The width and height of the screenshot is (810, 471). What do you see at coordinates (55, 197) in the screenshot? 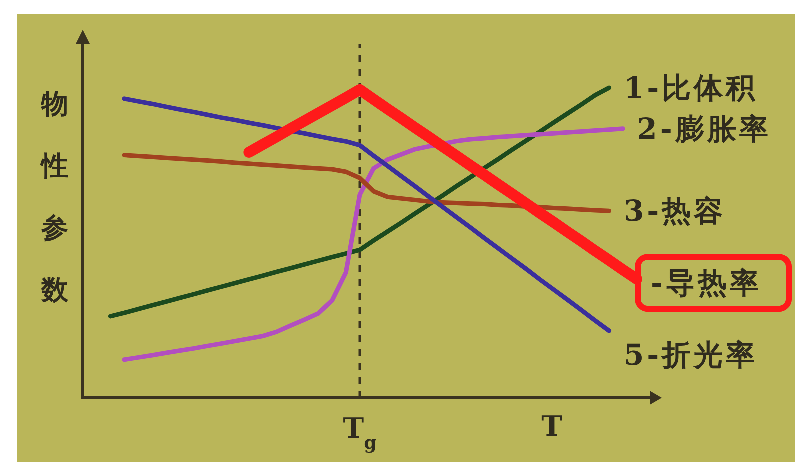
I see `ylabel: 物性参数` at bounding box center [55, 197].